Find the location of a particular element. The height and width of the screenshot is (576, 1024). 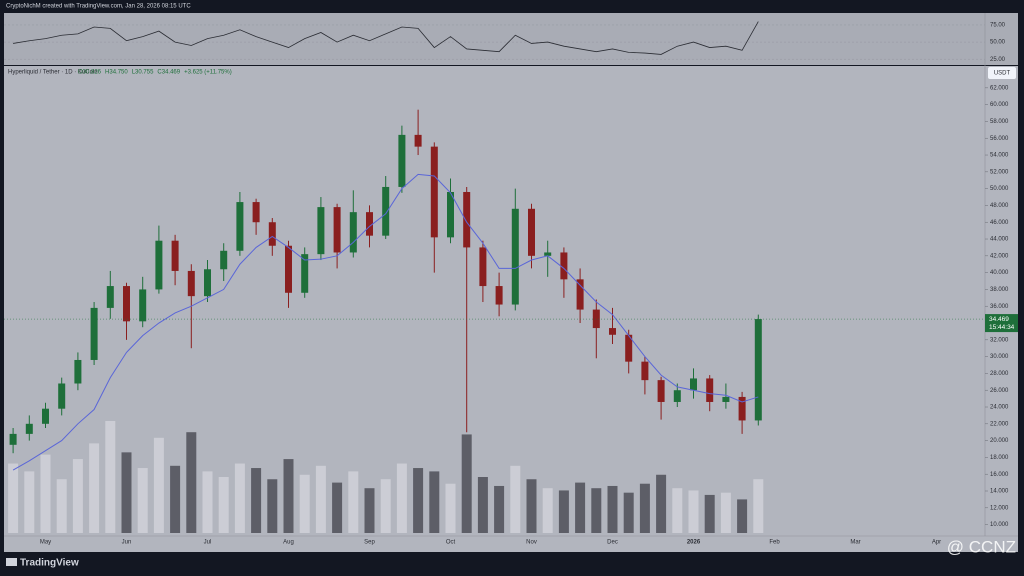

x-tick-label: Apr is located at coordinates (936, 543).